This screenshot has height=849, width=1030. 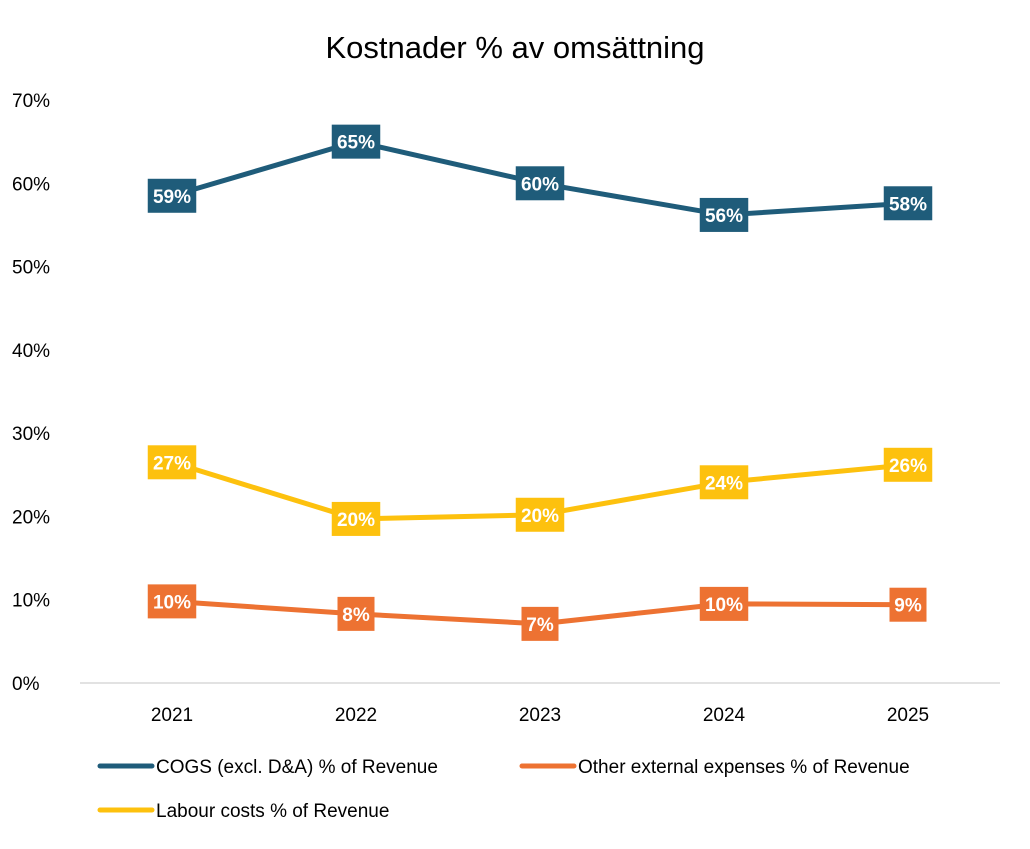 What do you see at coordinates (31, 517) in the screenshot?
I see `y-tick-label: 20%` at bounding box center [31, 517].